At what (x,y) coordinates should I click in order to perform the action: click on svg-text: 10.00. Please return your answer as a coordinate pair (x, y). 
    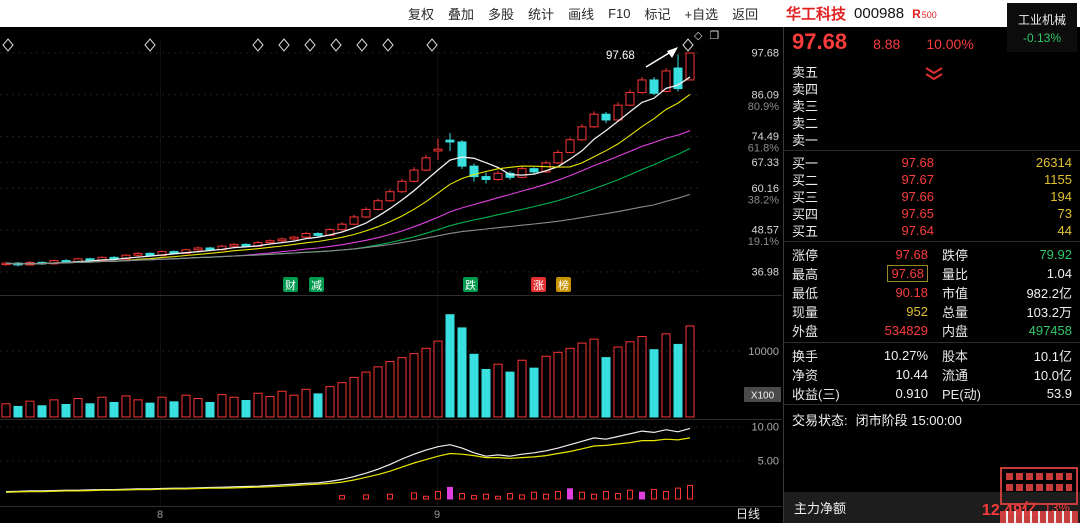
    Looking at the image, I should click on (765, 428).